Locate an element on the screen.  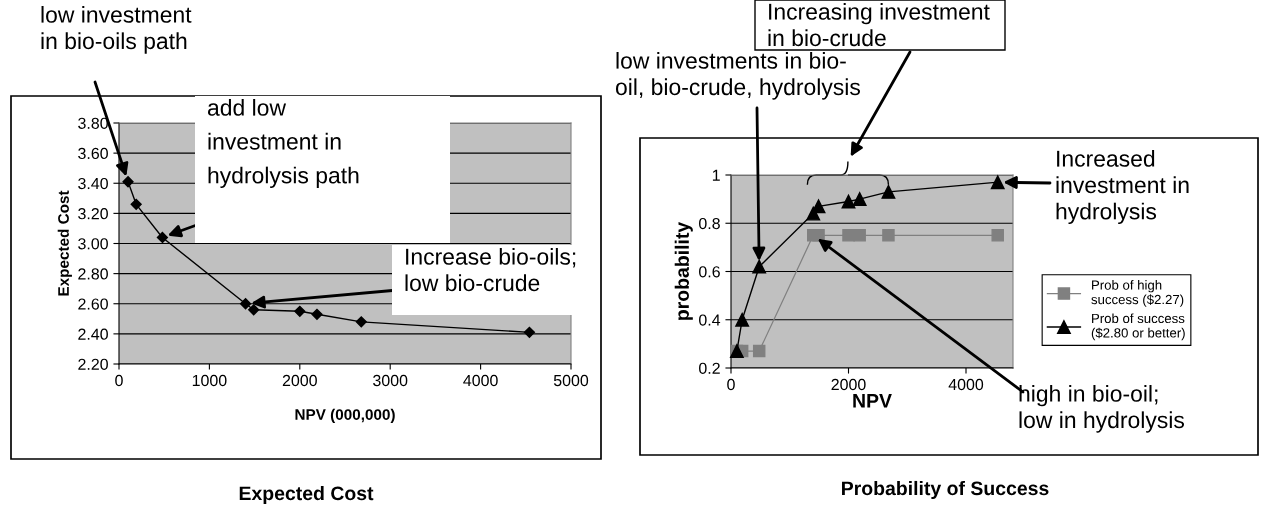
legend-label: Prob of high success ($2.27) is located at coordinates (1137, 293).